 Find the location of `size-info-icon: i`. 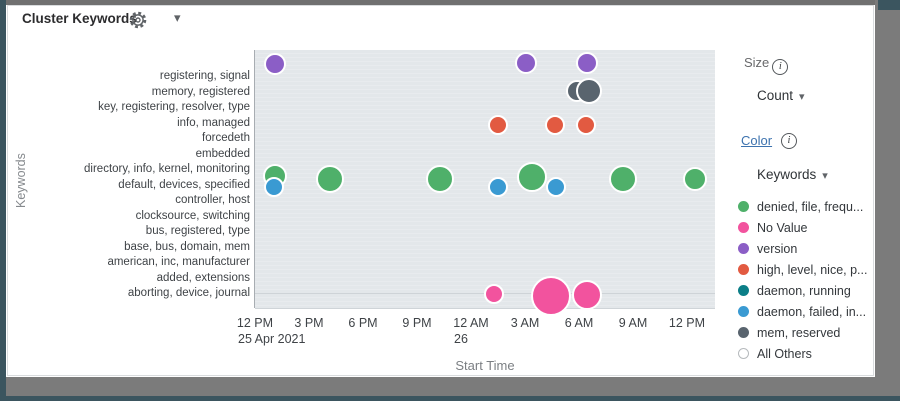

size-info-icon: i is located at coordinates (780, 67).